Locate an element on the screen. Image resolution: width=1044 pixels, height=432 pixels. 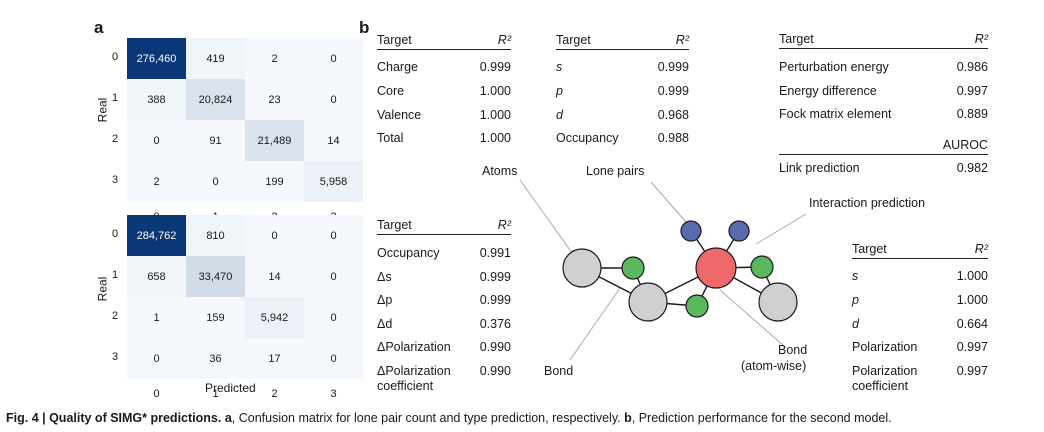
cm-cell: 419 is located at coordinates (215, 58).